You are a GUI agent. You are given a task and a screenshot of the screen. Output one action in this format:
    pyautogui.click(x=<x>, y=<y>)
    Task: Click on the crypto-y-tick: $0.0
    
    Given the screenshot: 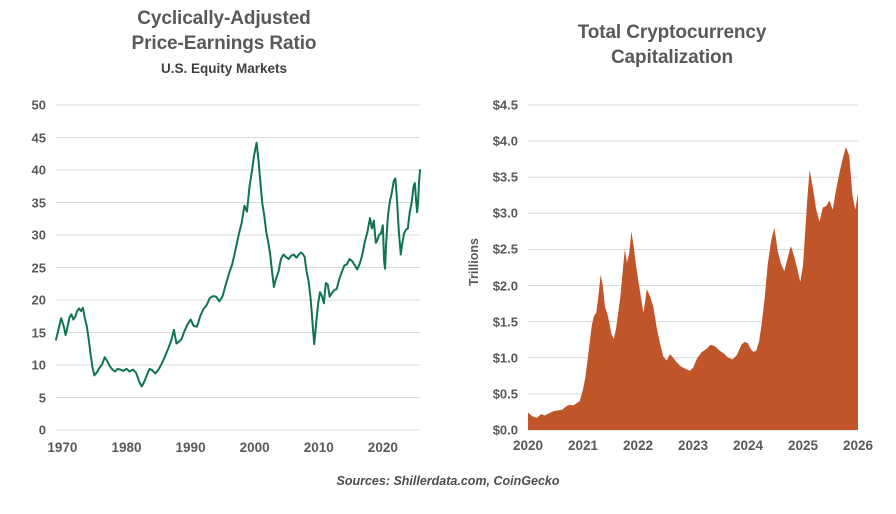 What is the action you would take?
    pyautogui.click(x=505, y=430)
    